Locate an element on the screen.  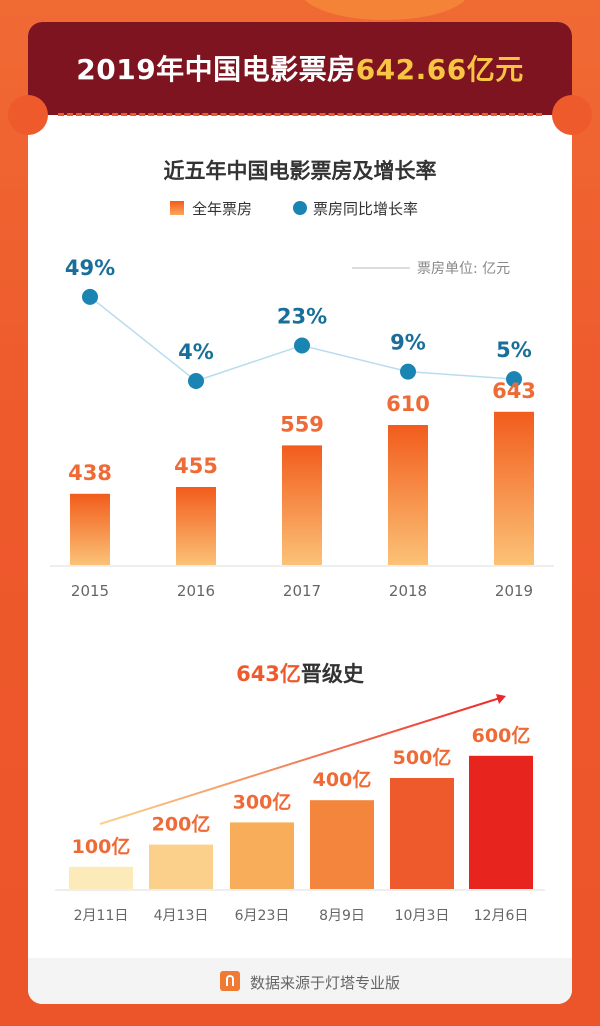
chart1-title: 近五年中国电影票房及增长率 is located at coordinates (300, 171).